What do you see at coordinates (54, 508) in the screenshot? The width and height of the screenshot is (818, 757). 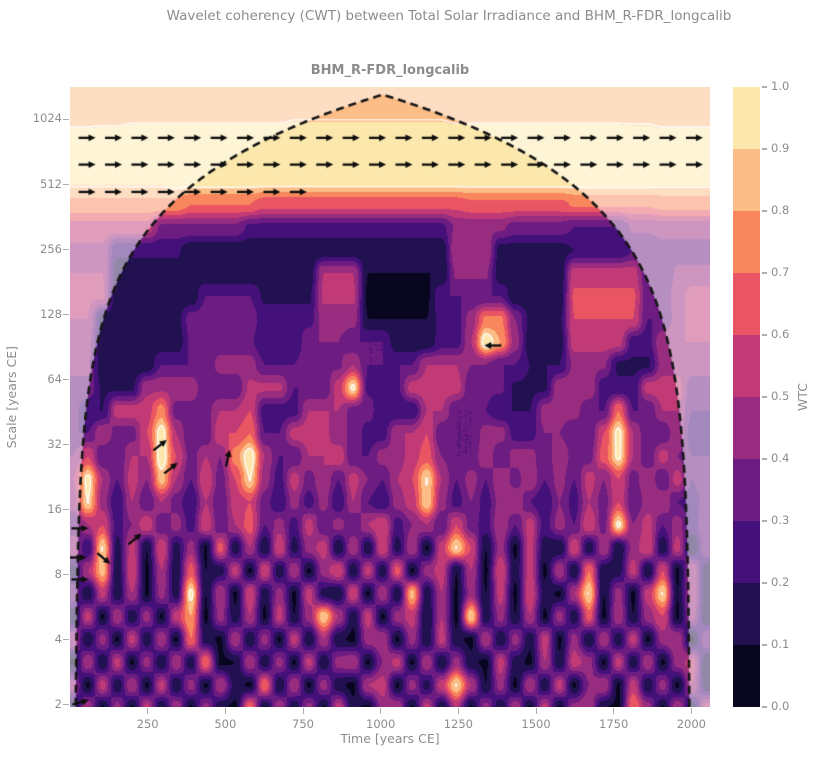 I see `y-tick-label: 16` at bounding box center [54, 508].